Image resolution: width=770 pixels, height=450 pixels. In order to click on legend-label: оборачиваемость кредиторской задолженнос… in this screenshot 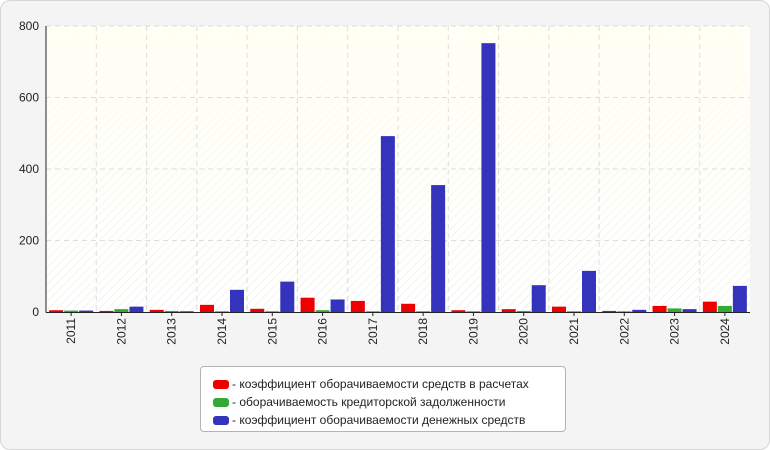, I will do `click(372, 402)`.